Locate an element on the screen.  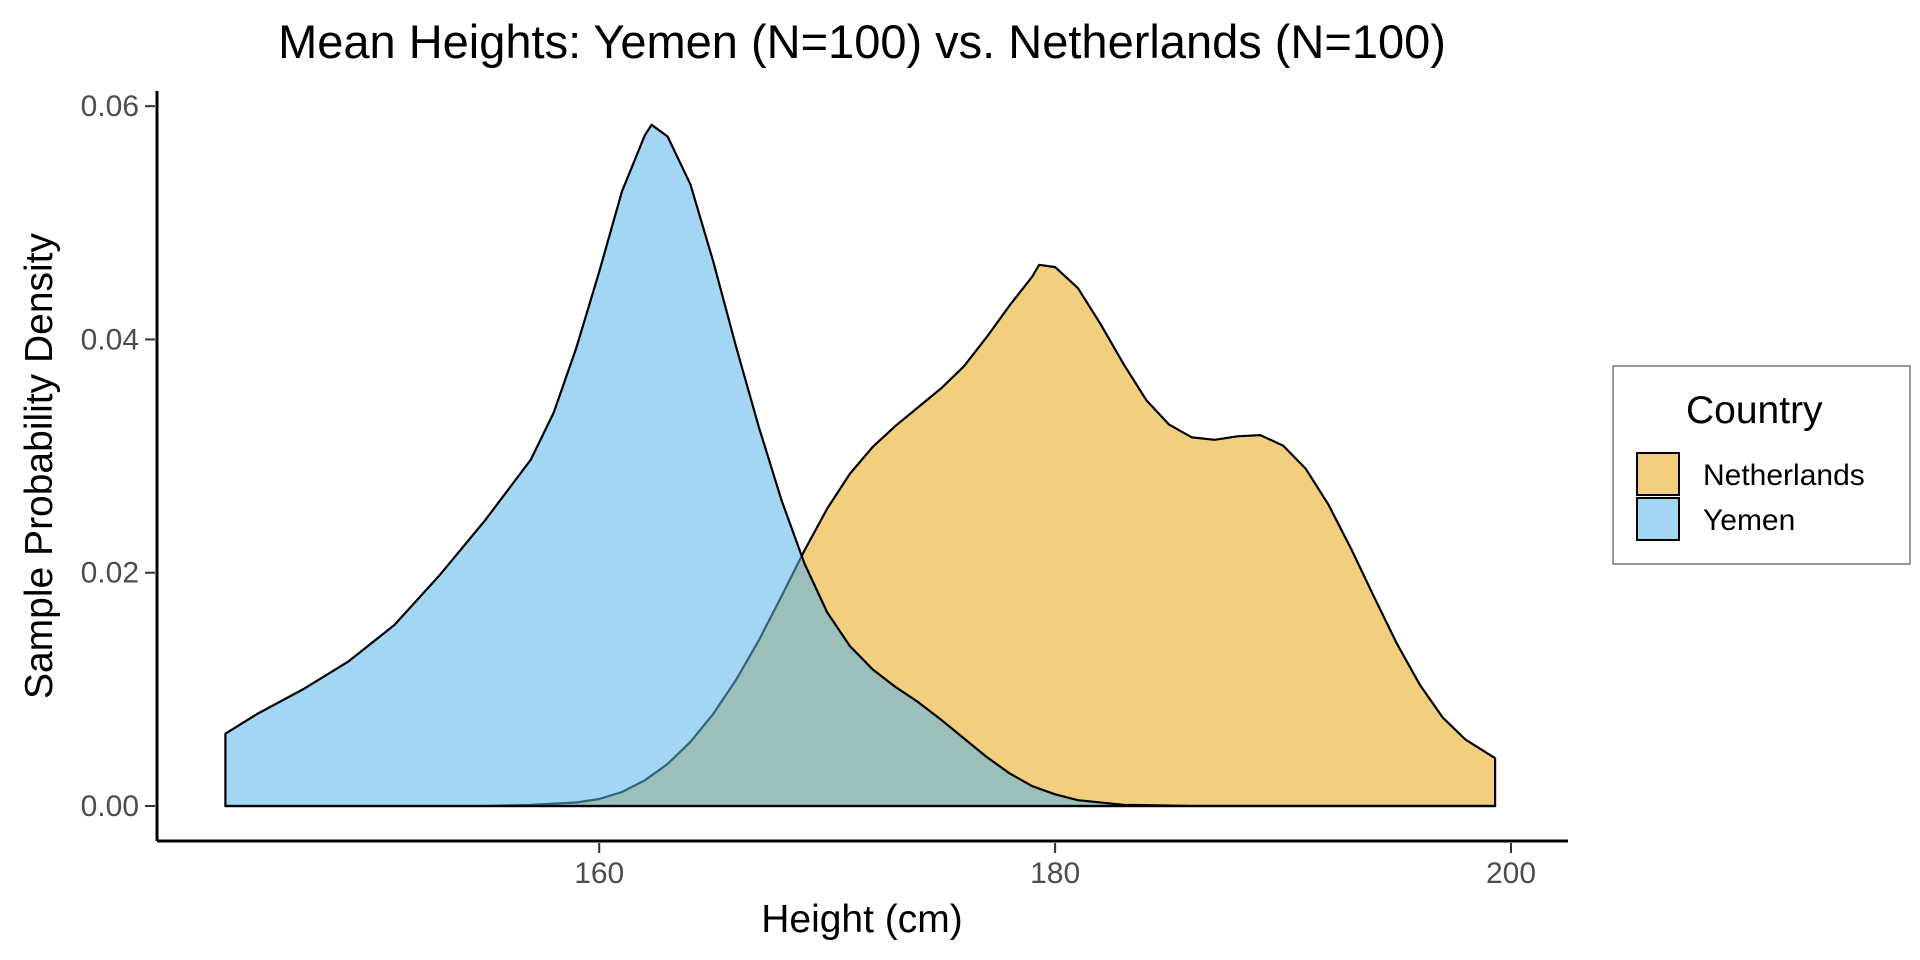
x-tick-label: 180 is located at coordinates (1055, 873).